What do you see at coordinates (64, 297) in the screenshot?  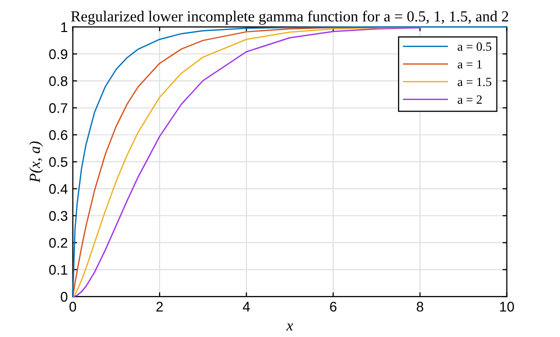 I see `y-tick-label: 0` at bounding box center [64, 297].